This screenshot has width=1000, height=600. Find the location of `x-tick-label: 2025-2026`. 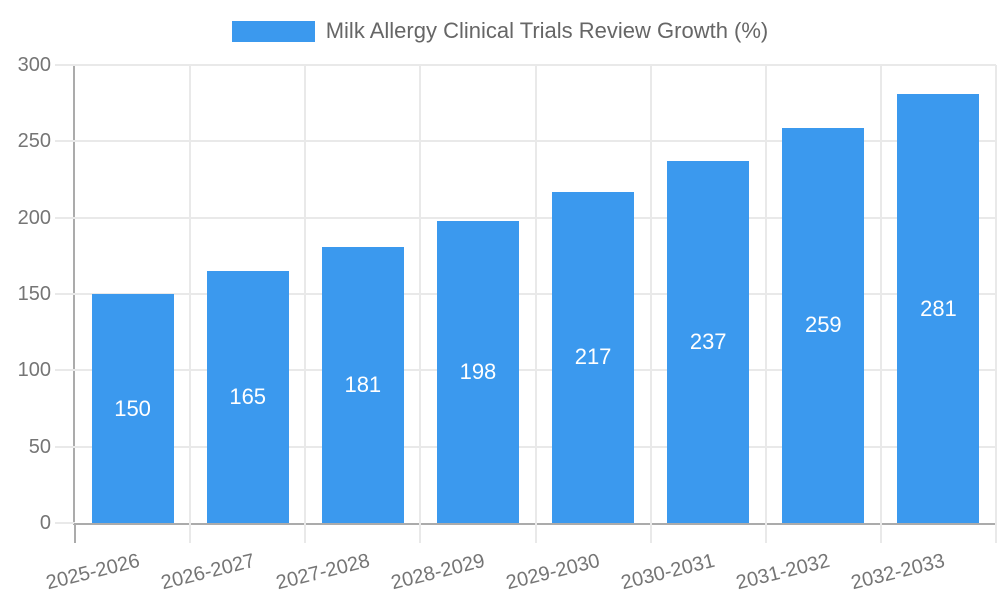

x-tick-label: 2025-2026 is located at coordinates (92, 572).